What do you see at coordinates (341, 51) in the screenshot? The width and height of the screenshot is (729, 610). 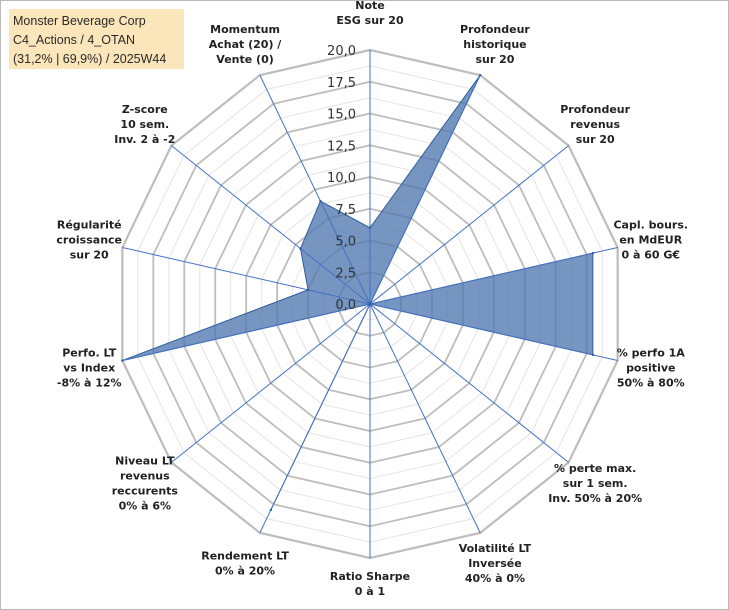 I see `tick-label: 20,0` at bounding box center [341, 51].